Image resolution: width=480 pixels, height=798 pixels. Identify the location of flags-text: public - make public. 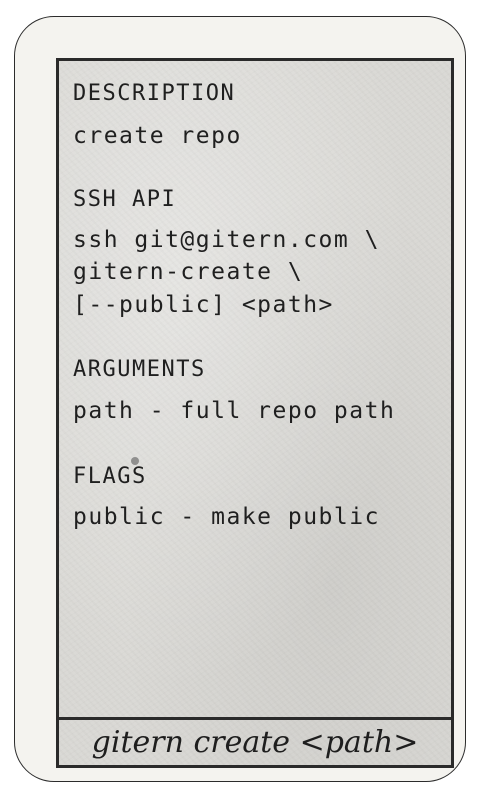
(226, 517).